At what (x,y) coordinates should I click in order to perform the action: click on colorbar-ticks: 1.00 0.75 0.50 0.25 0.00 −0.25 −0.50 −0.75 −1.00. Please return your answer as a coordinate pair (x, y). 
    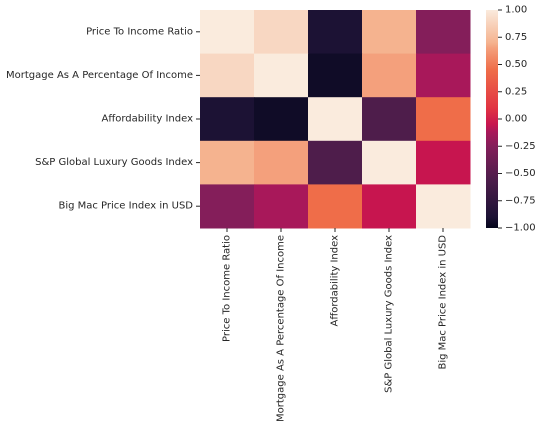
    Looking at the image, I should click on (517, 119).